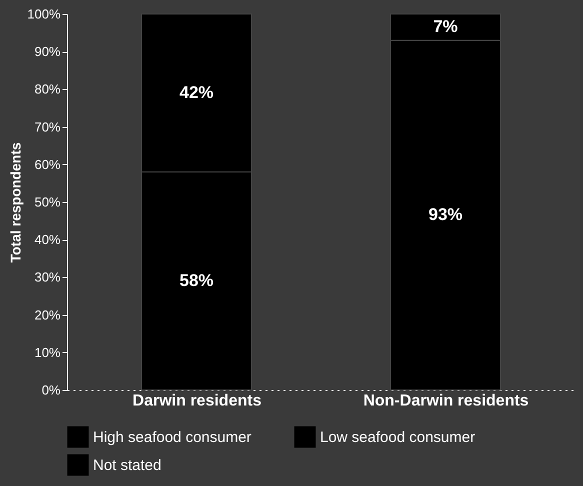 This screenshot has width=583, height=486. What do you see at coordinates (47, 202) in the screenshot?
I see `y-tick-label: 50%` at bounding box center [47, 202].